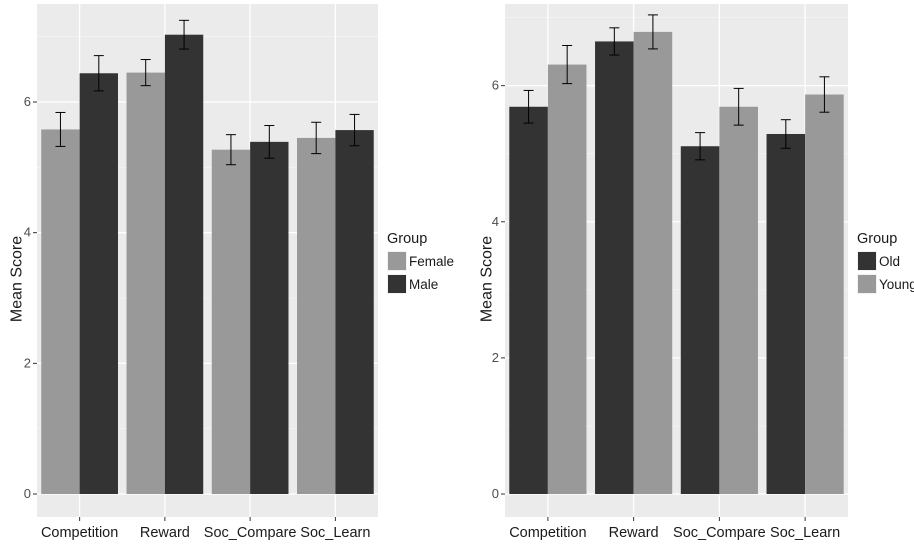 This screenshot has width=914, height=545. Describe the element at coordinates (269, 317) in the screenshot. I see `bar-male-soc_compare` at that location.